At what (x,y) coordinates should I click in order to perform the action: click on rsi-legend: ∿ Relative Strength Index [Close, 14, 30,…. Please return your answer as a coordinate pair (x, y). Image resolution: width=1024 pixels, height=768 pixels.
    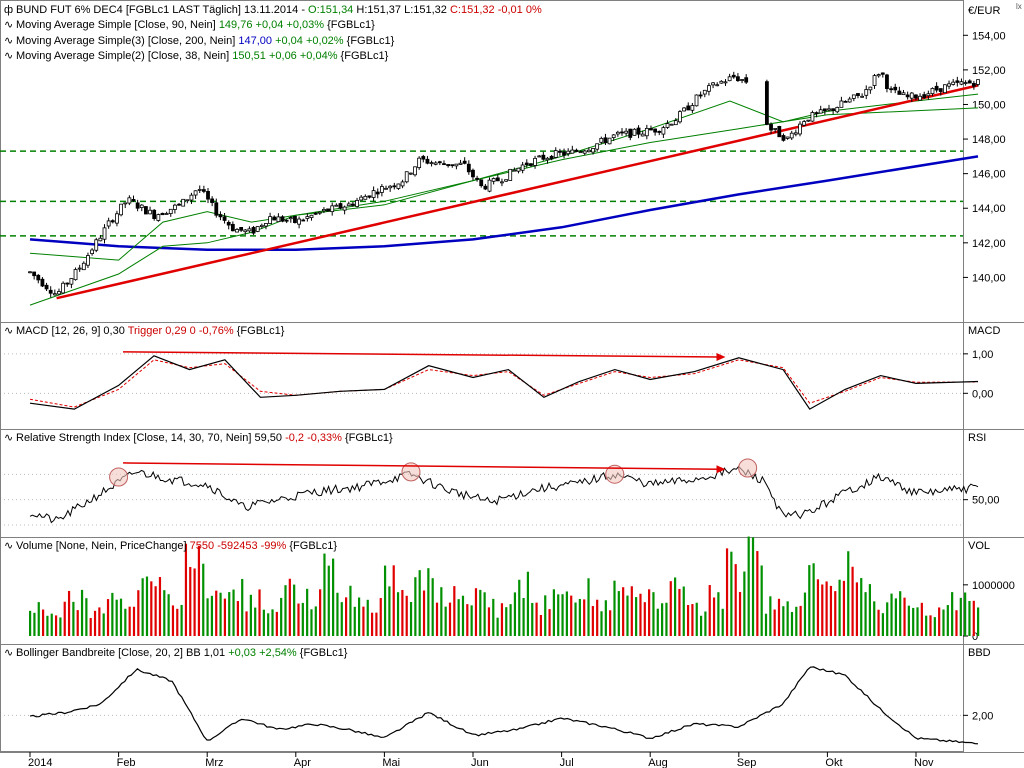
    Looking at the image, I should click on (198, 438).